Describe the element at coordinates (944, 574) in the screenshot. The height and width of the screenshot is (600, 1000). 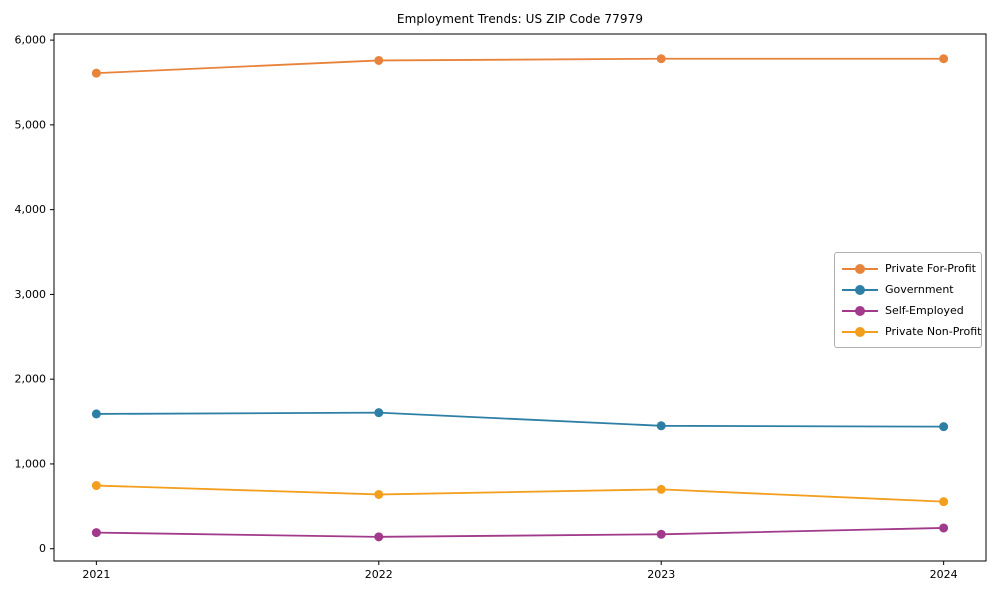
I see `x-tick-label: 2024` at that location.